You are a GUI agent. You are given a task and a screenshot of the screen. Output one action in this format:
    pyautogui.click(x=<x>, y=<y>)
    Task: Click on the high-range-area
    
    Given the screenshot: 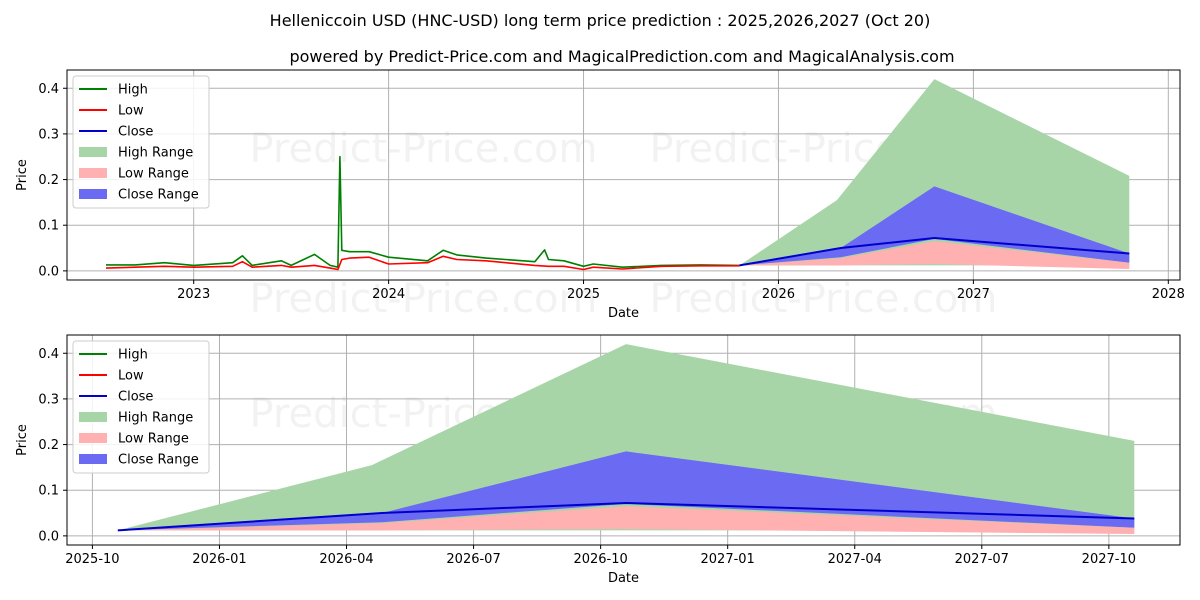 What is the action you would take?
    pyautogui.click(x=934, y=172)
    